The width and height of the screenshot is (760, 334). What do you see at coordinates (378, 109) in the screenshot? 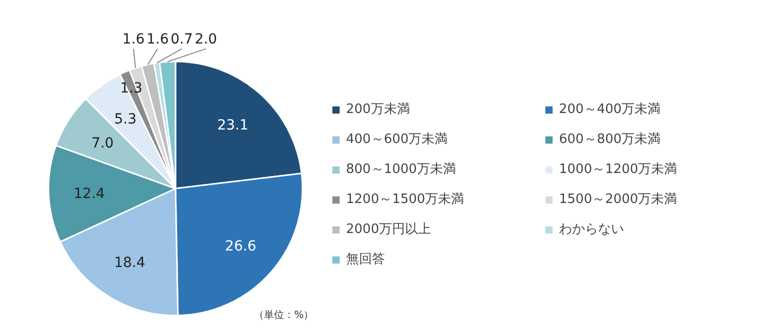
I see `legend-label: 200万未満` at bounding box center [378, 109].